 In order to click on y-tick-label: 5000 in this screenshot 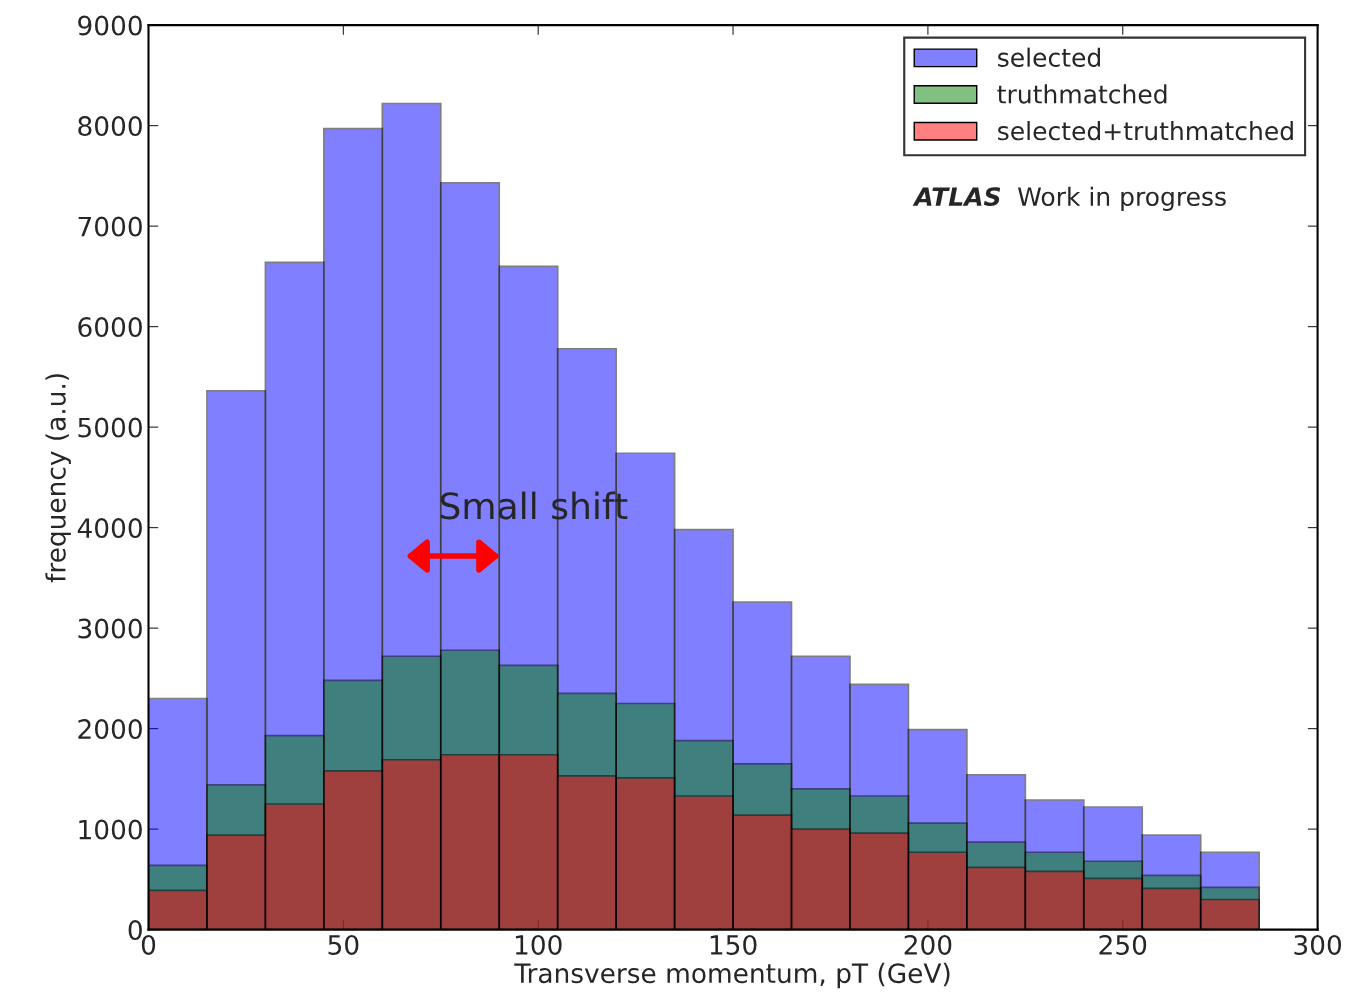, I will do `click(110, 427)`.